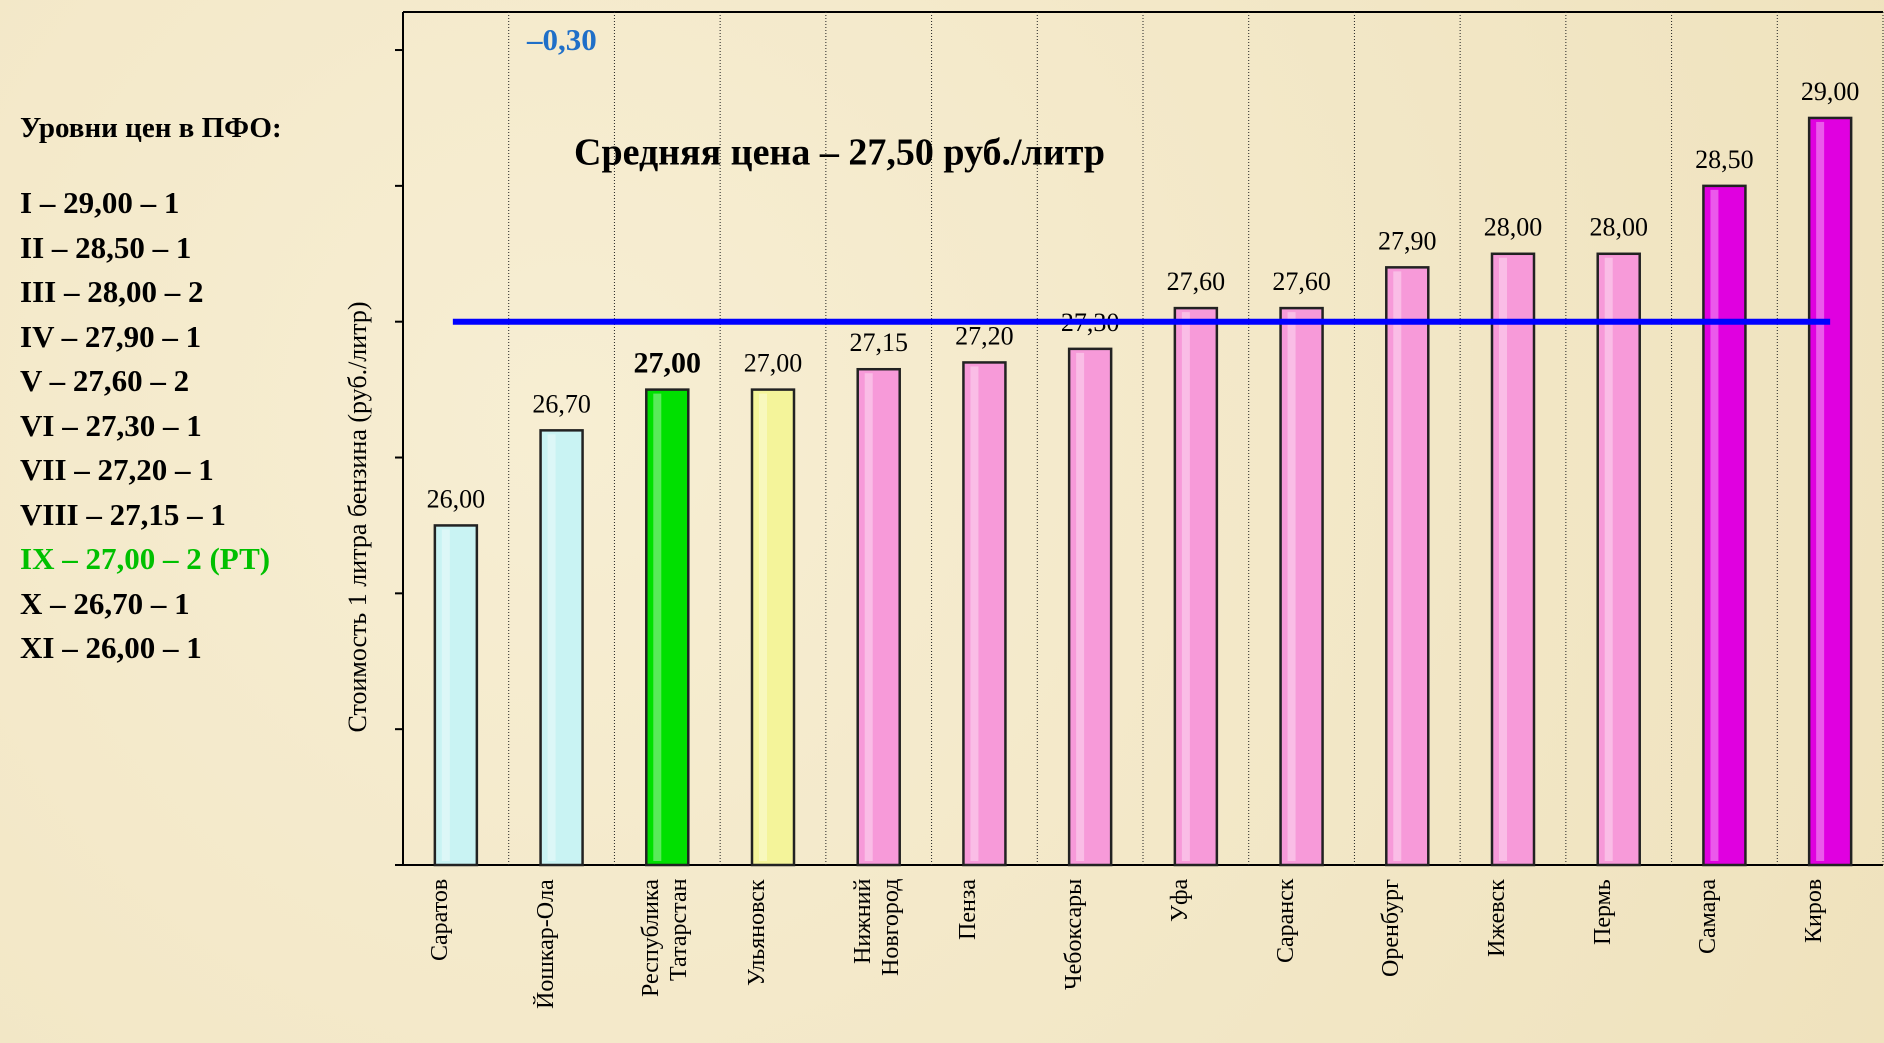  Describe the element at coordinates (123, 514) in the screenshot. I see `price-level: VIII – 27,15 – 1` at that location.